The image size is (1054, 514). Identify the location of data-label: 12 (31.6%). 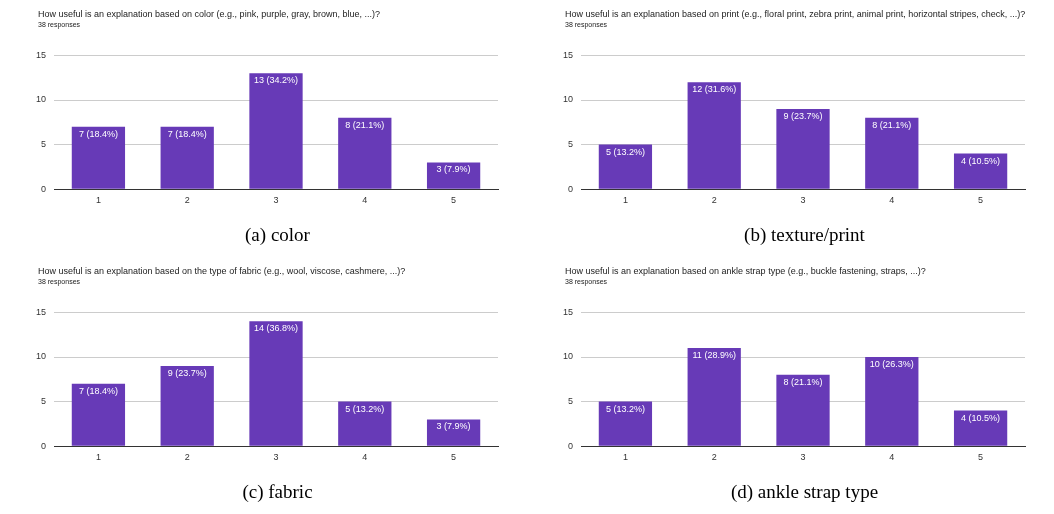
(714, 89).